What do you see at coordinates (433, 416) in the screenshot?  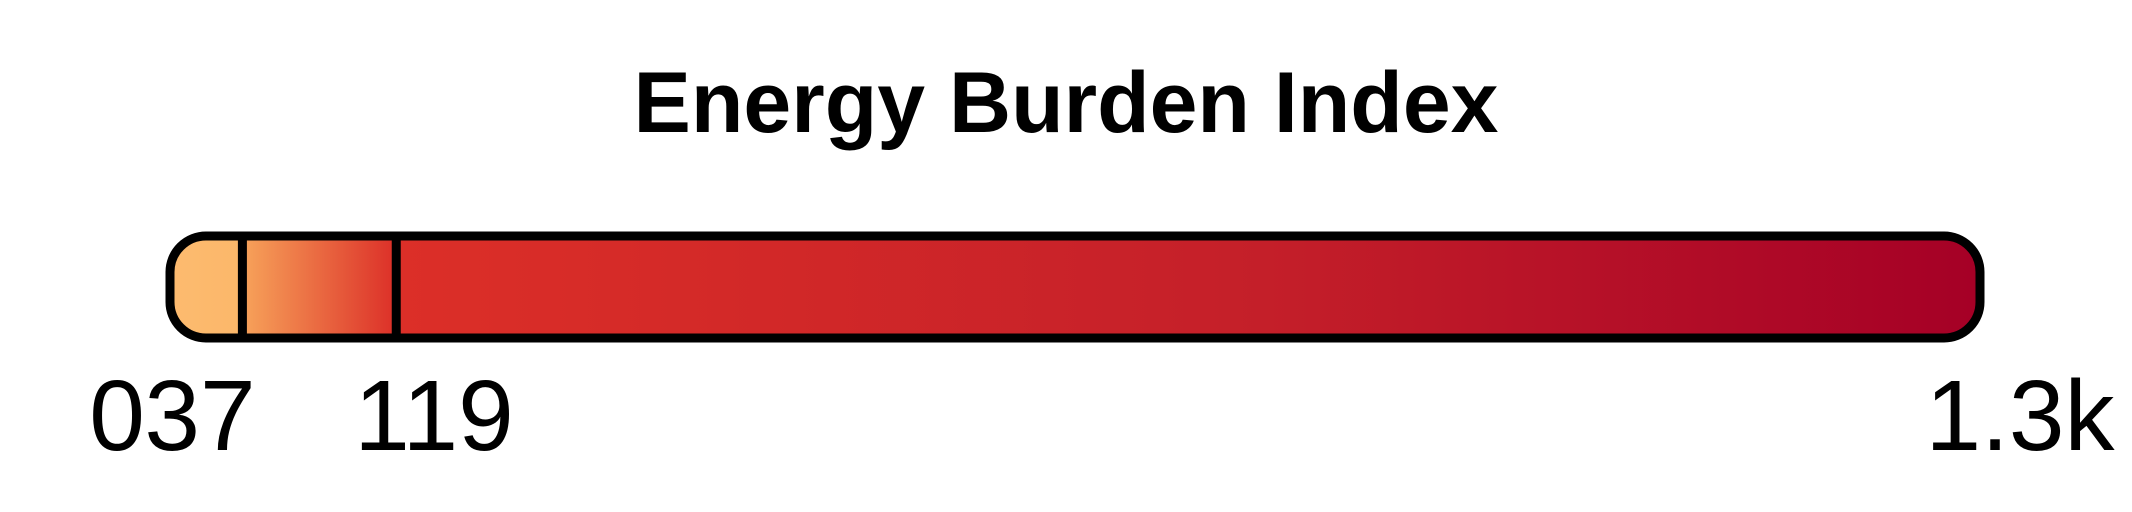 I see `legend-tick-label-3: 119` at bounding box center [433, 416].